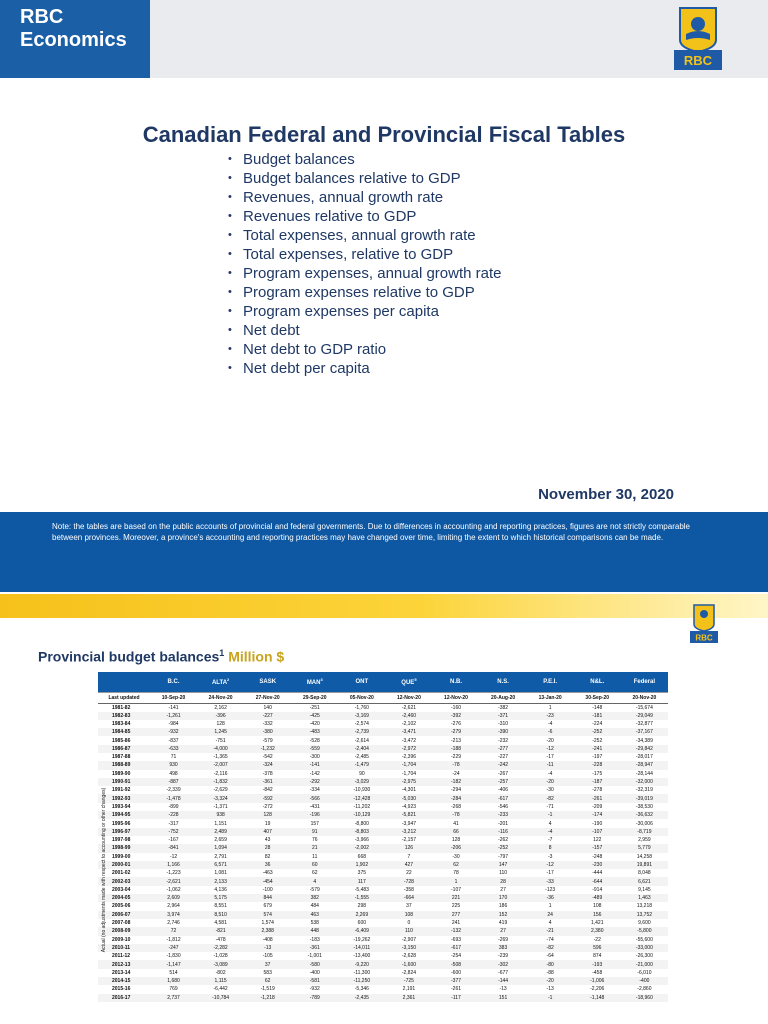 This screenshot has width=768, height=1024. I want to click on row-year-cell: 1992-93, so click(124, 798).